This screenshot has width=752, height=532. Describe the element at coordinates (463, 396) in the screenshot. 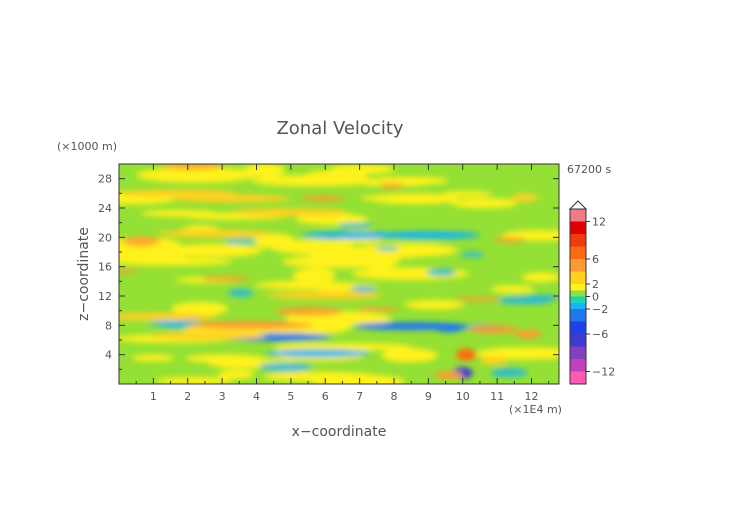

I see `x-tick-label: 10` at that location.